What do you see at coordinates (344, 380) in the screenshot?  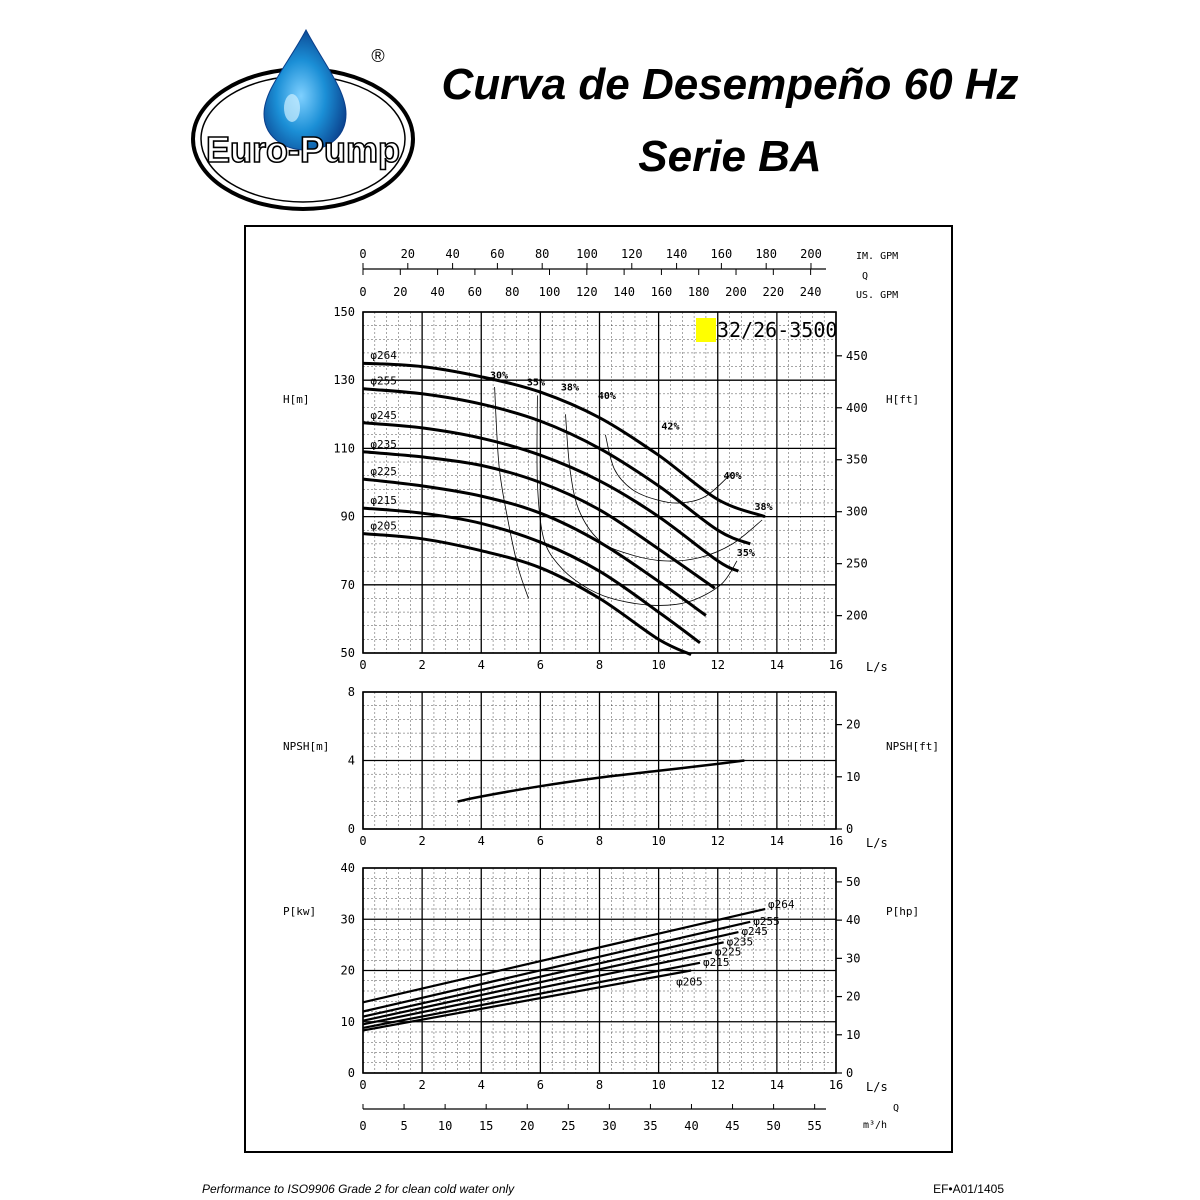 I see `y-tick-label-left: 130` at bounding box center [344, 380].